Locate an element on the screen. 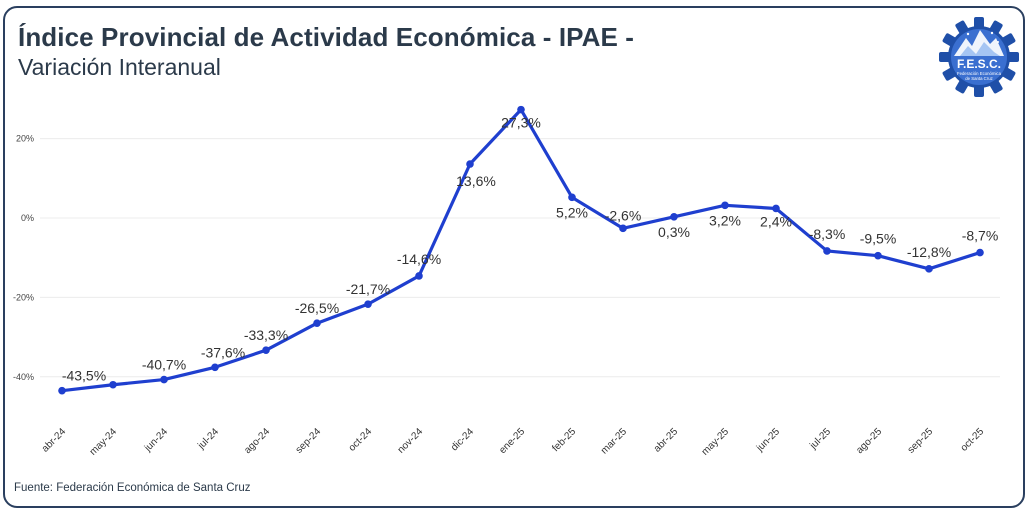 The width and height of the screenshot is (1032, 514). x-tick-label: ene-25 is located at coordinates (512, 441).